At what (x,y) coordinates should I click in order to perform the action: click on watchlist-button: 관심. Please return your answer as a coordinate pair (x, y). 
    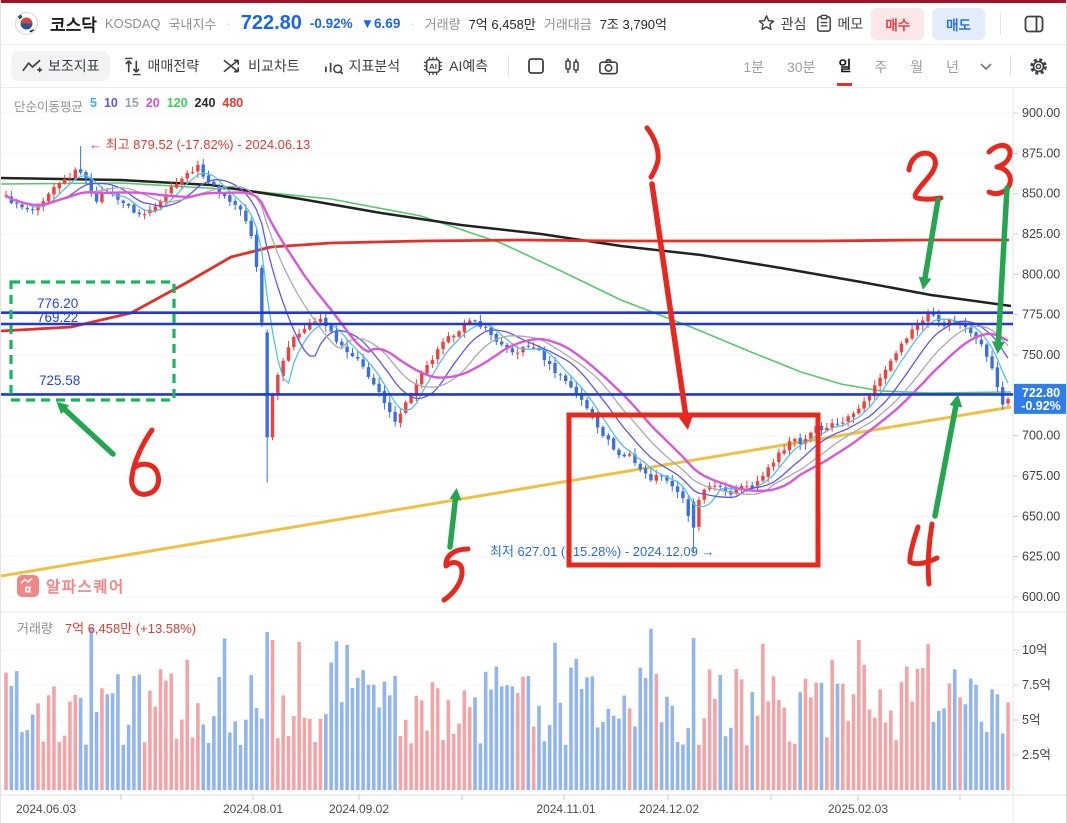
    Looking at the image, I should click on (782, 24).